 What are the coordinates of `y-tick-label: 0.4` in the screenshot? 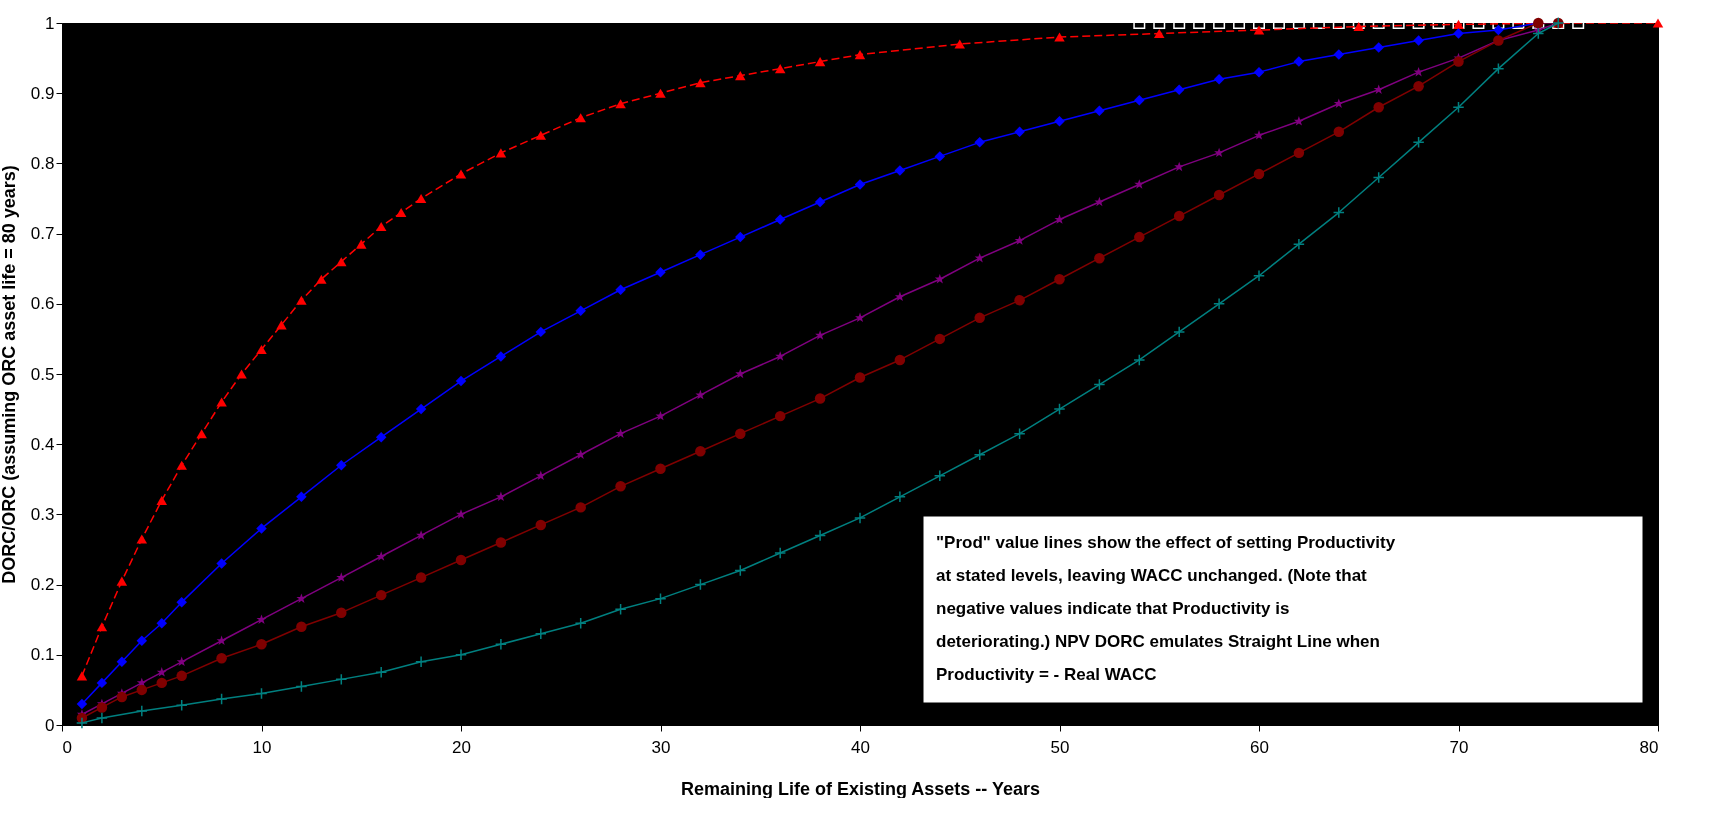 It's located at (42, 444).